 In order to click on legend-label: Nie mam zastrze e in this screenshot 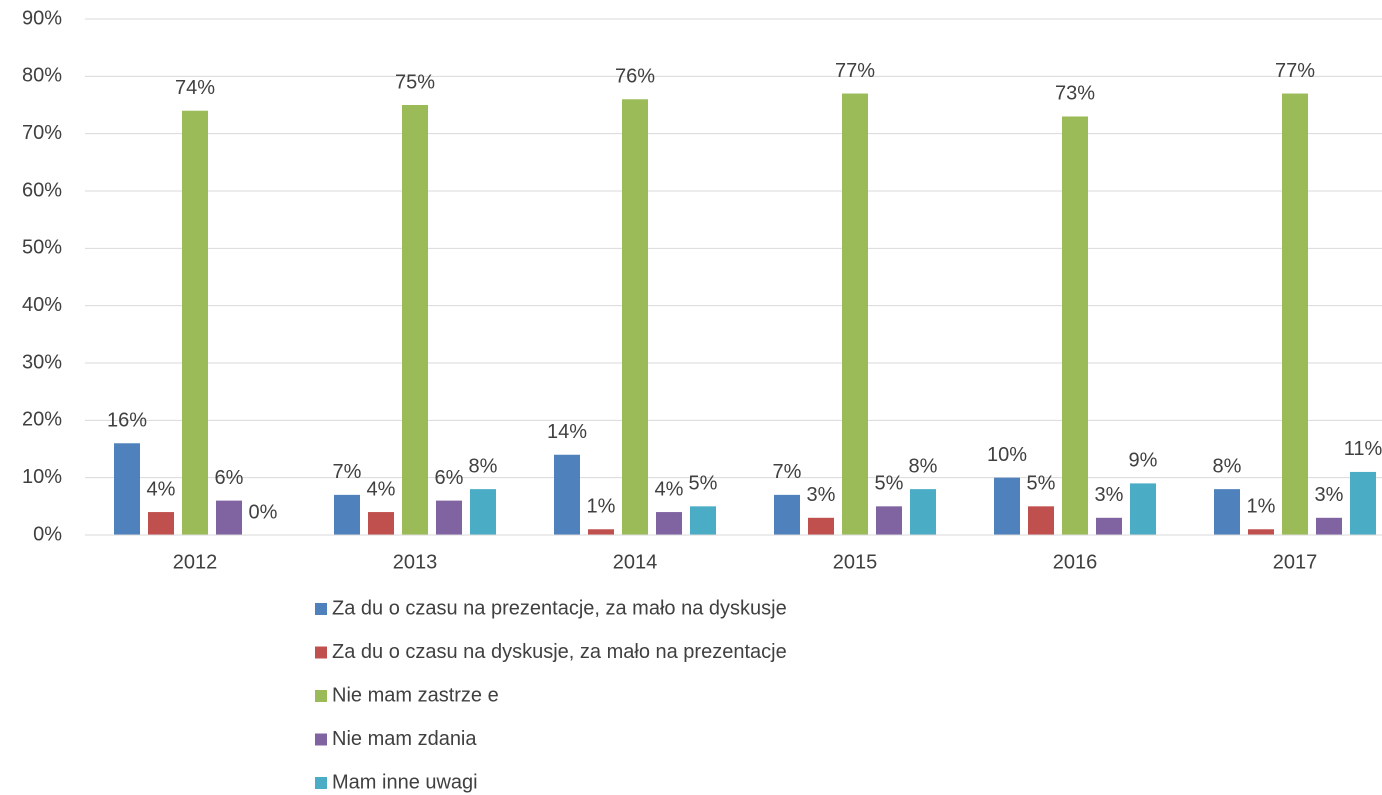, I will do `click(415, 695)`.